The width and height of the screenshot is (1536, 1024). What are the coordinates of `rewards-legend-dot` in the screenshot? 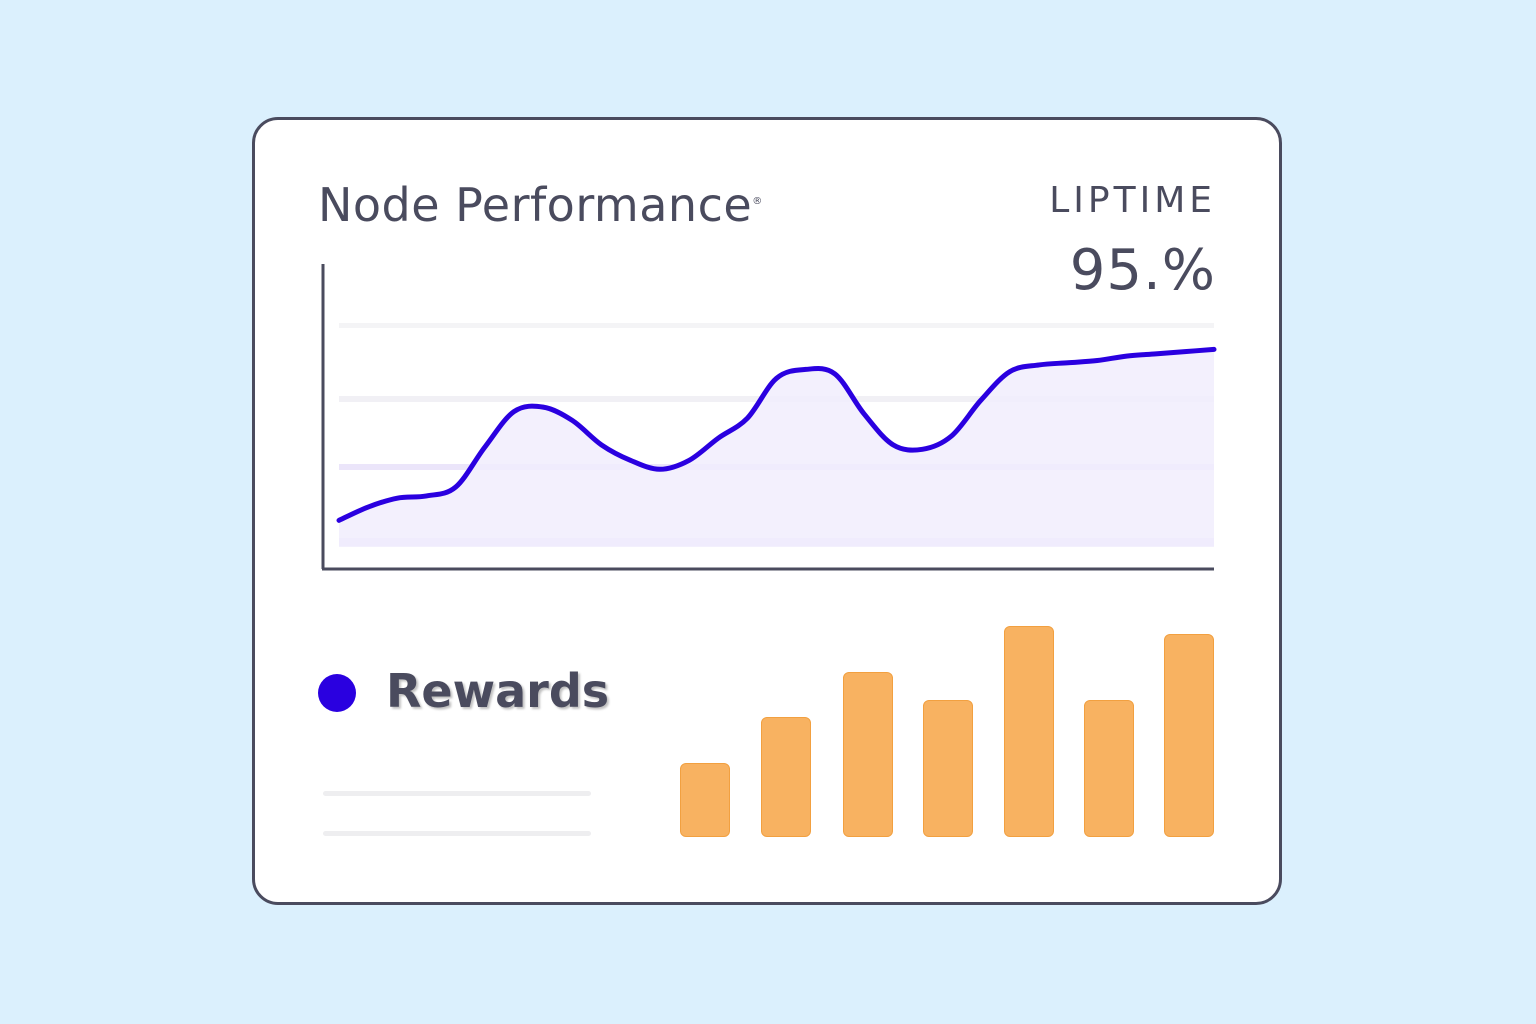 It's located at (337, 693).